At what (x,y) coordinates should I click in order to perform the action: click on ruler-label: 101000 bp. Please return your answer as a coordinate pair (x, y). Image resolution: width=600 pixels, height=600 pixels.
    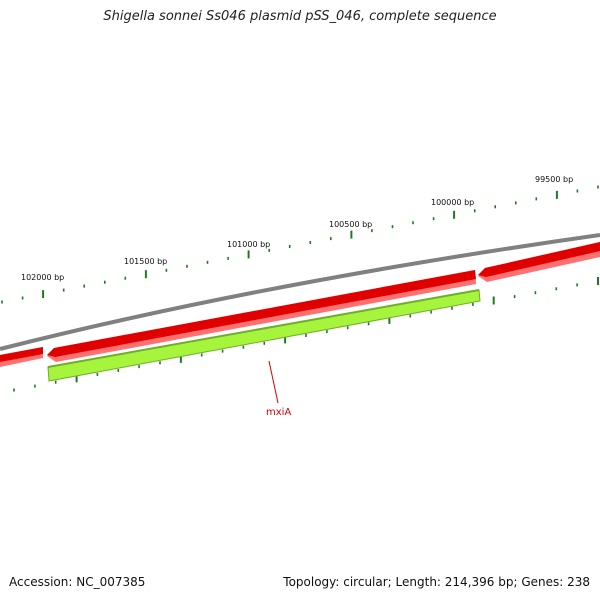
    Looking at the image, I should click on (248, 244).